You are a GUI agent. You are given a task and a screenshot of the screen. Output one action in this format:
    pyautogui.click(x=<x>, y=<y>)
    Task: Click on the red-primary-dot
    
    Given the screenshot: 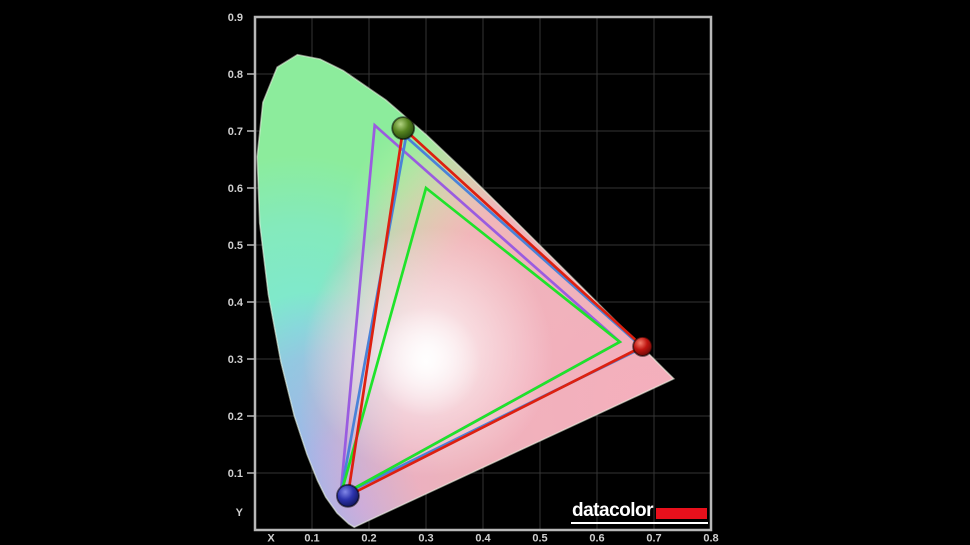 What is the action you would take?
    pyautogui.click(x=642, y=346)
    